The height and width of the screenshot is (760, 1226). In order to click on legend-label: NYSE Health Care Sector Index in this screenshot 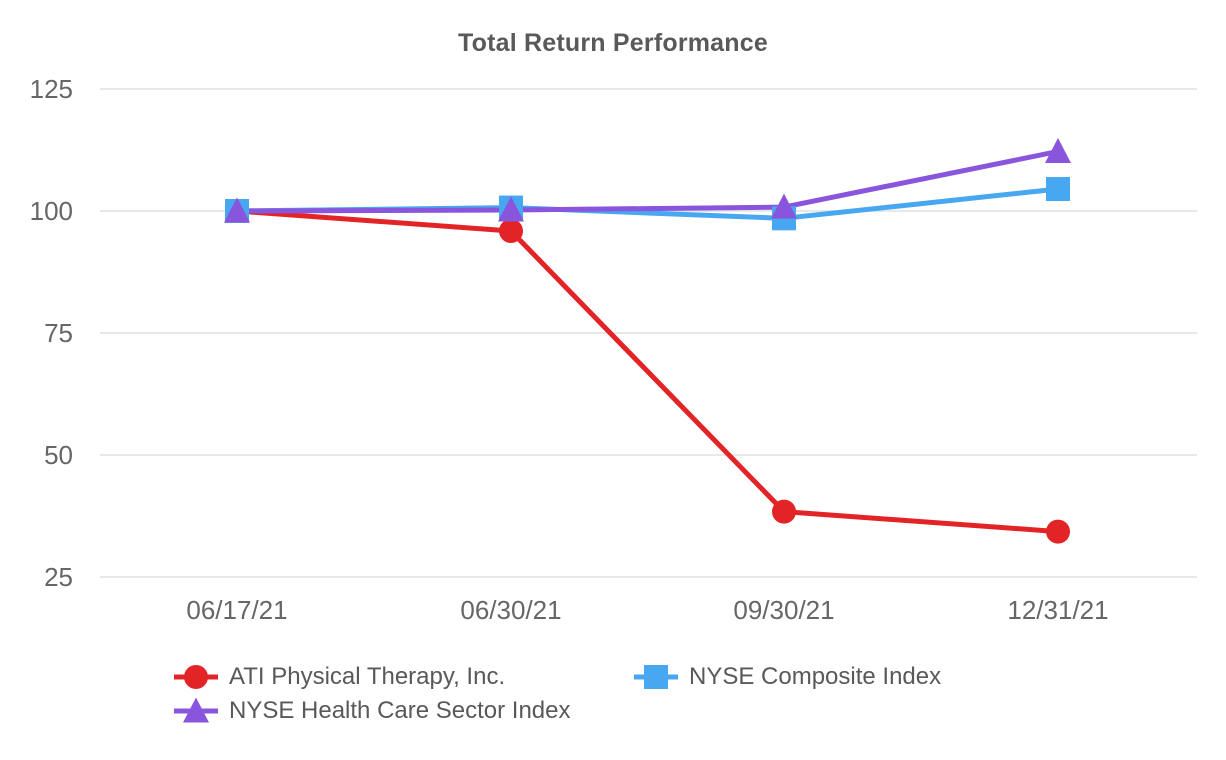, I will do `click(400, 710)`.